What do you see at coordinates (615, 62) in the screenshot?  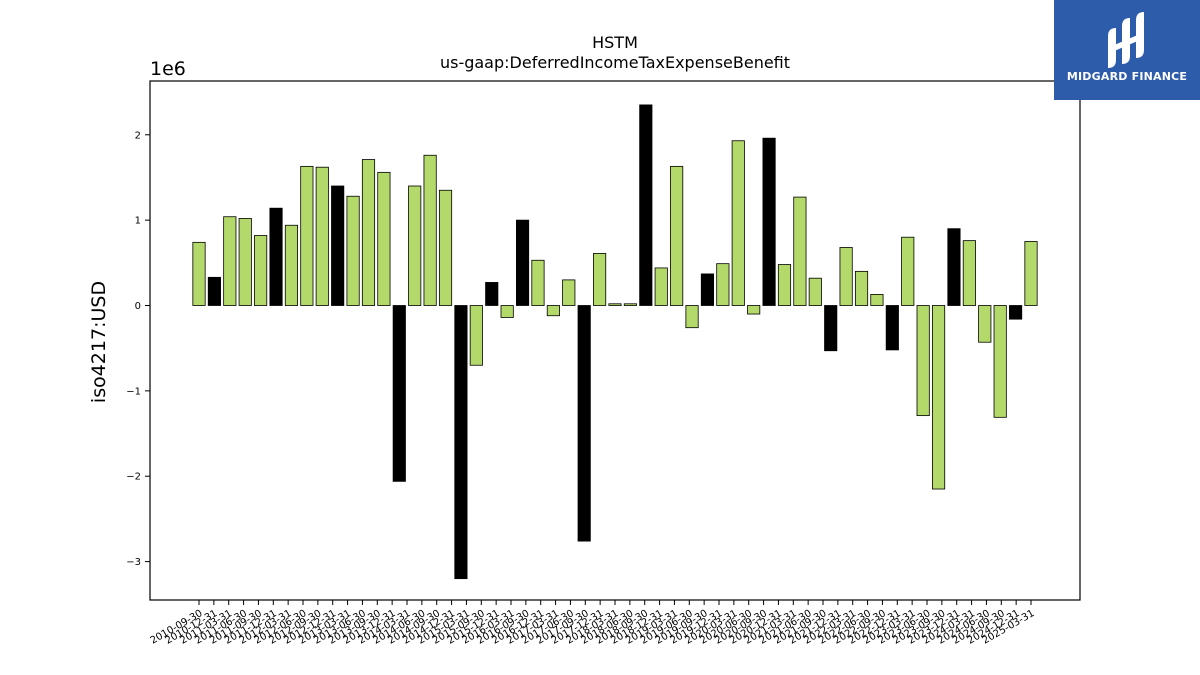 I see `chart-subtitle: us-gaap:DeferredIncomeTaxExpenseBenefit` at bounding box center [615, 62].